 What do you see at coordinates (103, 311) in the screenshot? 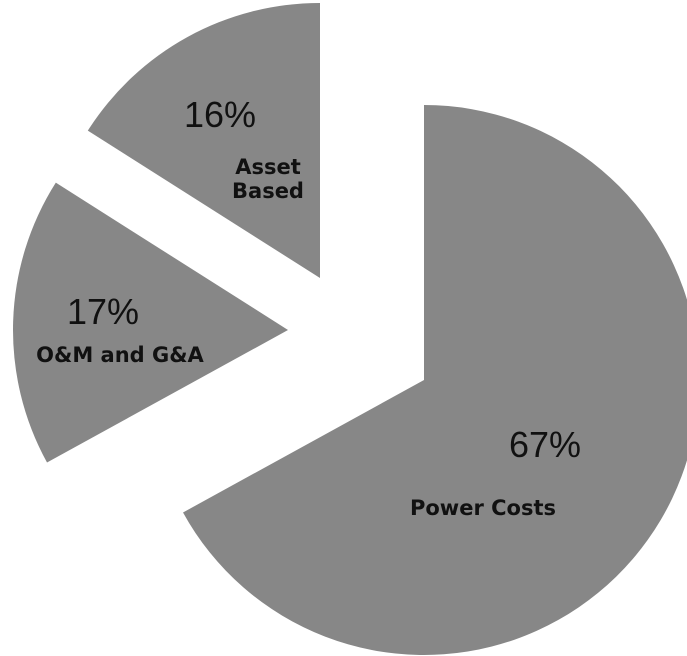
I see `value-label: 17%` at bounding box center [103, 311].